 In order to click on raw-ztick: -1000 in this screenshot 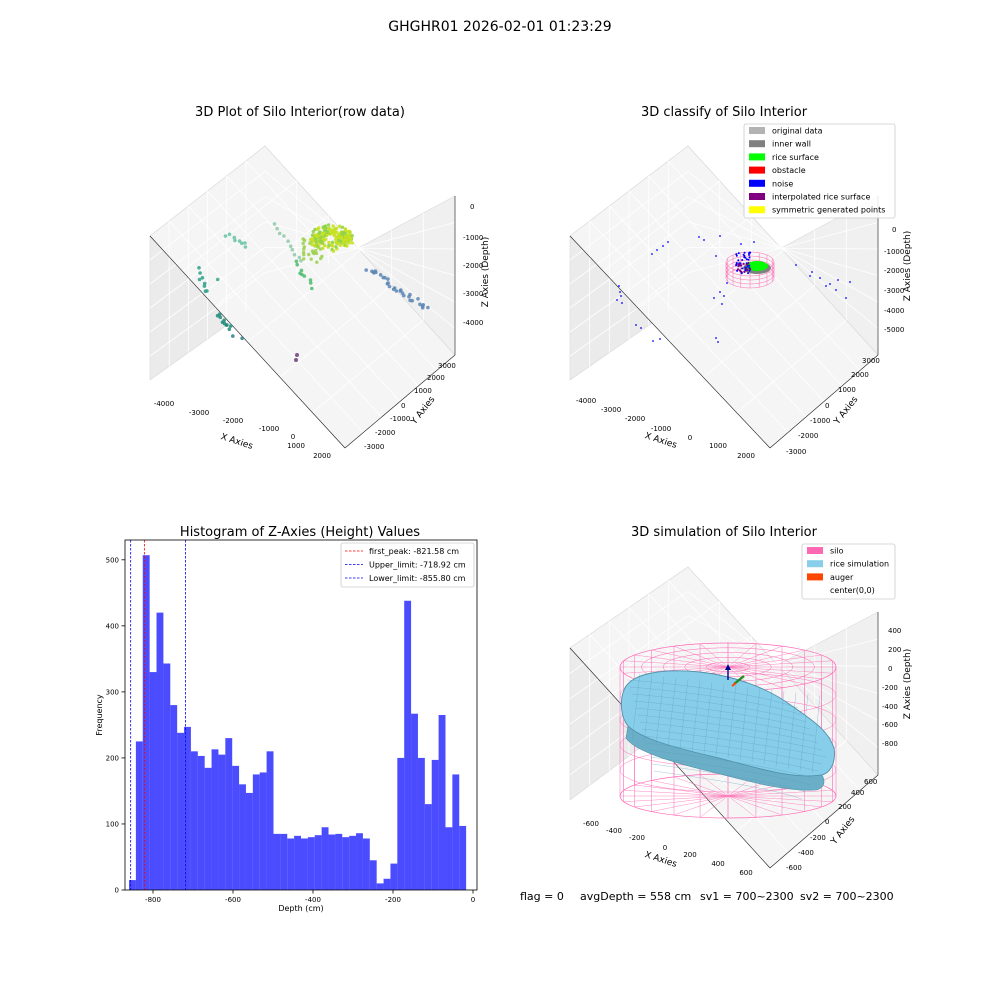, I will do `click(473, 238)`.